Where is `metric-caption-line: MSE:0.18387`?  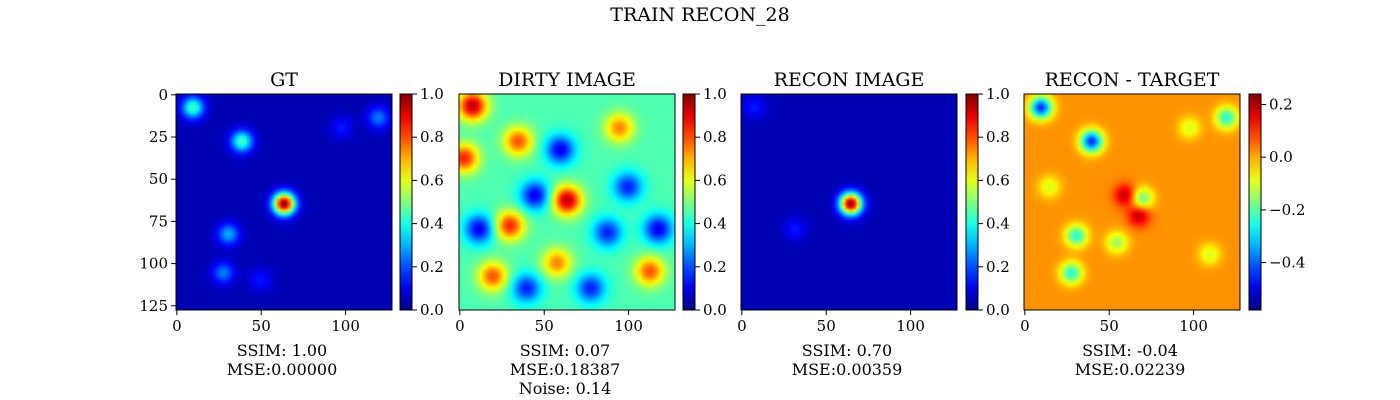 metric-caption-line: MSE:0.18387 is located at coordinates (565, 369).